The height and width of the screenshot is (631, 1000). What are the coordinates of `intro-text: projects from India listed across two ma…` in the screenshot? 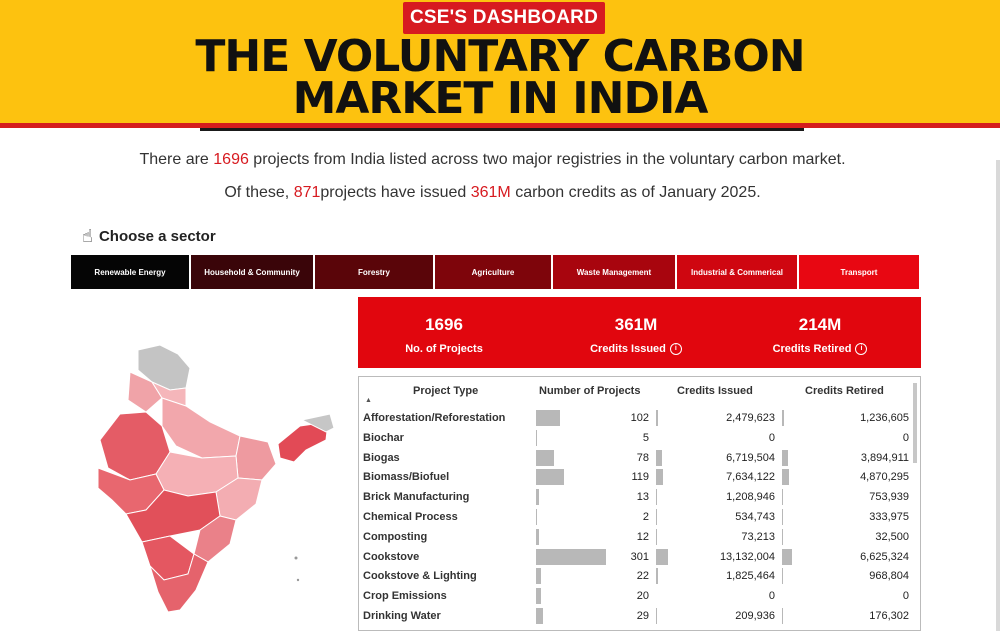 It's located at (547, 159).